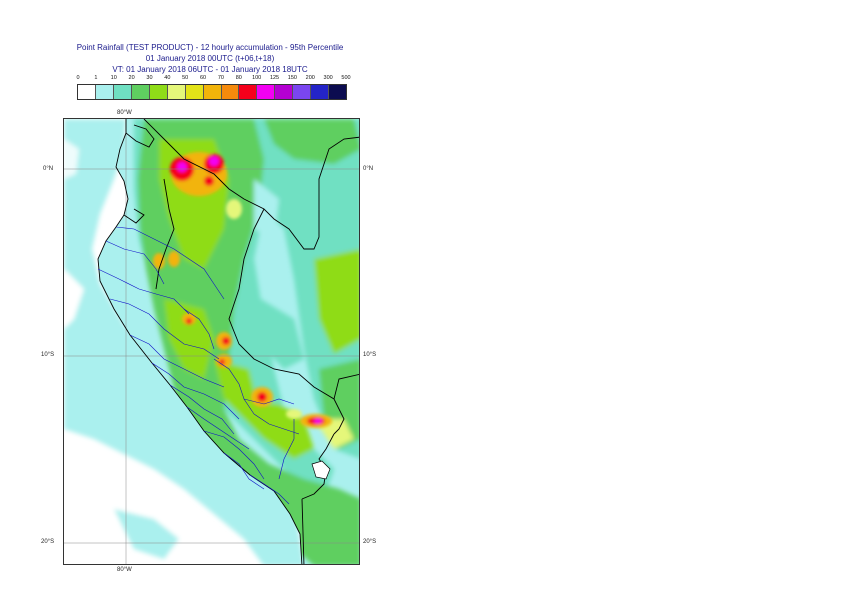  Describe the element at coordinates (203, 78) in the screenshot. I see `legend-tick: 60` at that location.